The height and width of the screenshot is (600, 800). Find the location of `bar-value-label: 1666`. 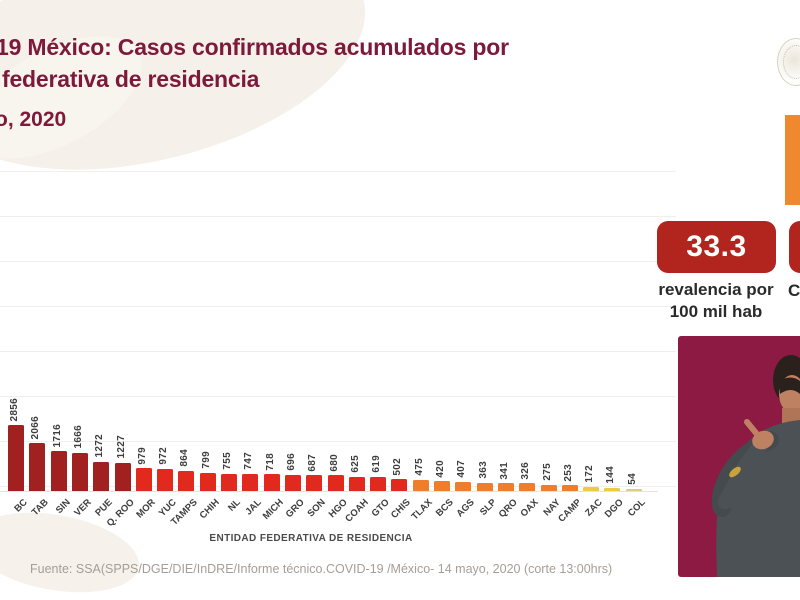

bar-value-label: 1666 is located at coordinates (78, 437).